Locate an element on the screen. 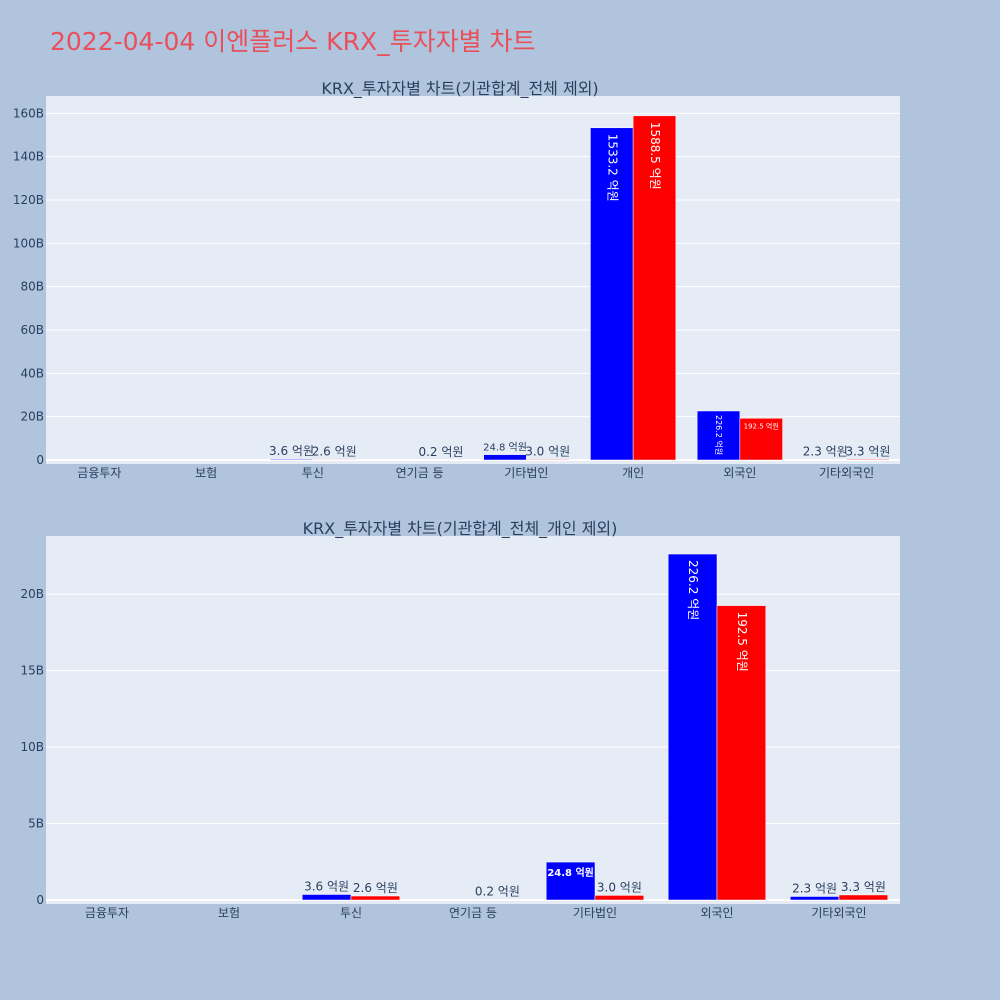 The image size is (1000, 1000). chart2-xtick-label: 외국인 is located at coordinates (716, 913).